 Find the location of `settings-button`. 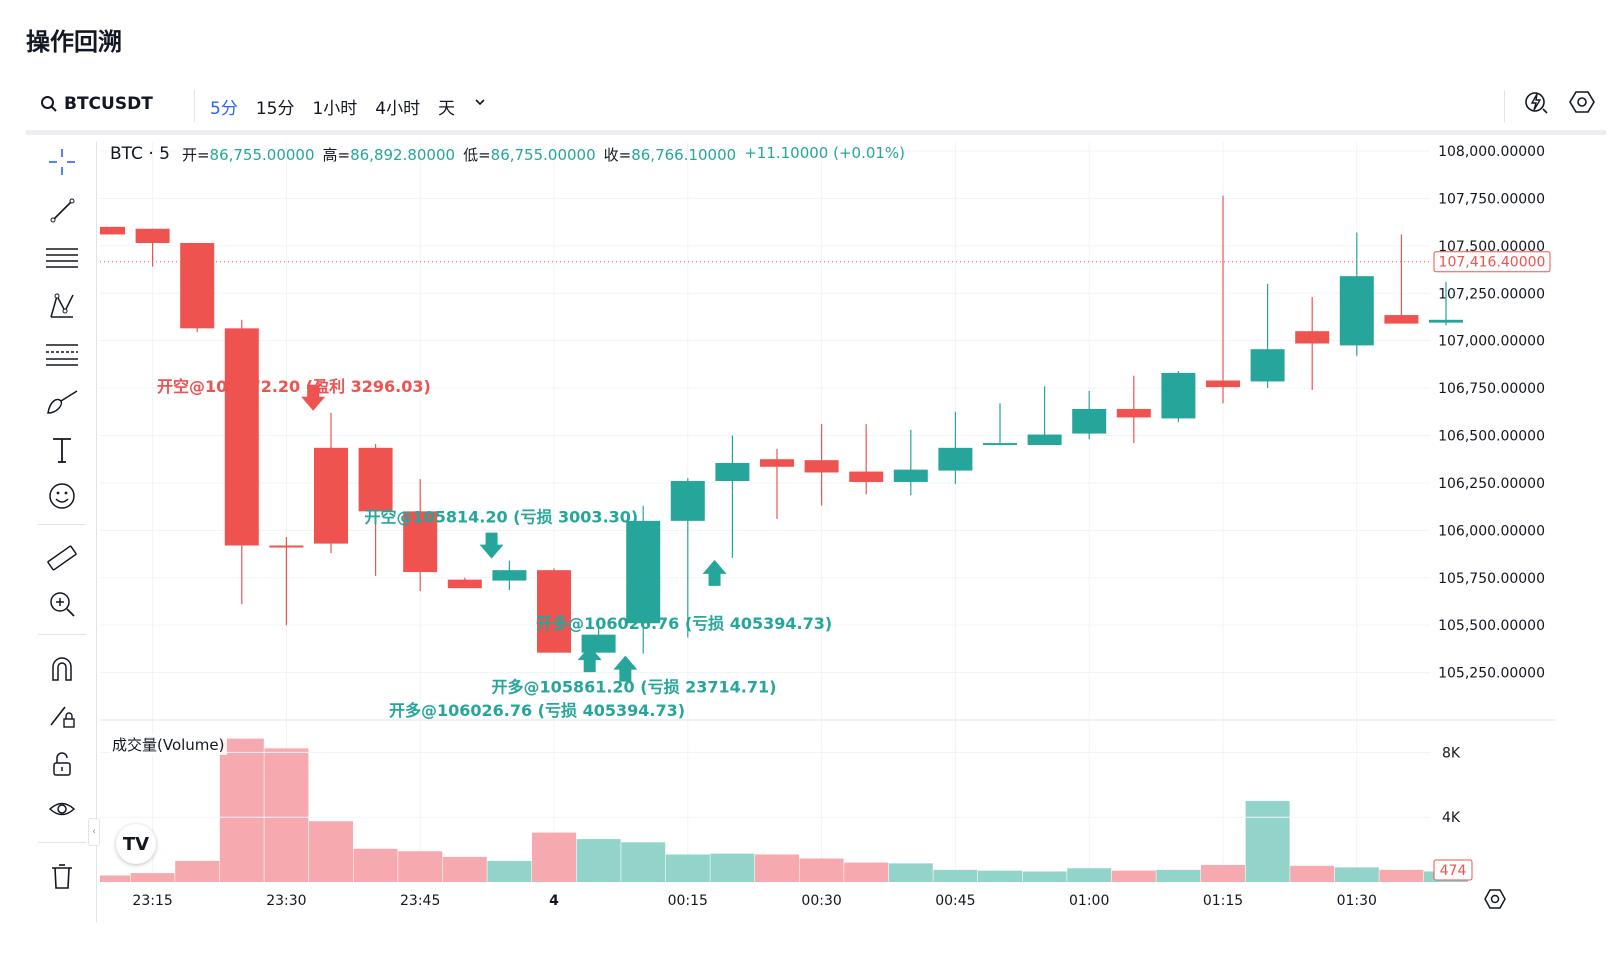

settings-button is located at coordinates (1582, 104).